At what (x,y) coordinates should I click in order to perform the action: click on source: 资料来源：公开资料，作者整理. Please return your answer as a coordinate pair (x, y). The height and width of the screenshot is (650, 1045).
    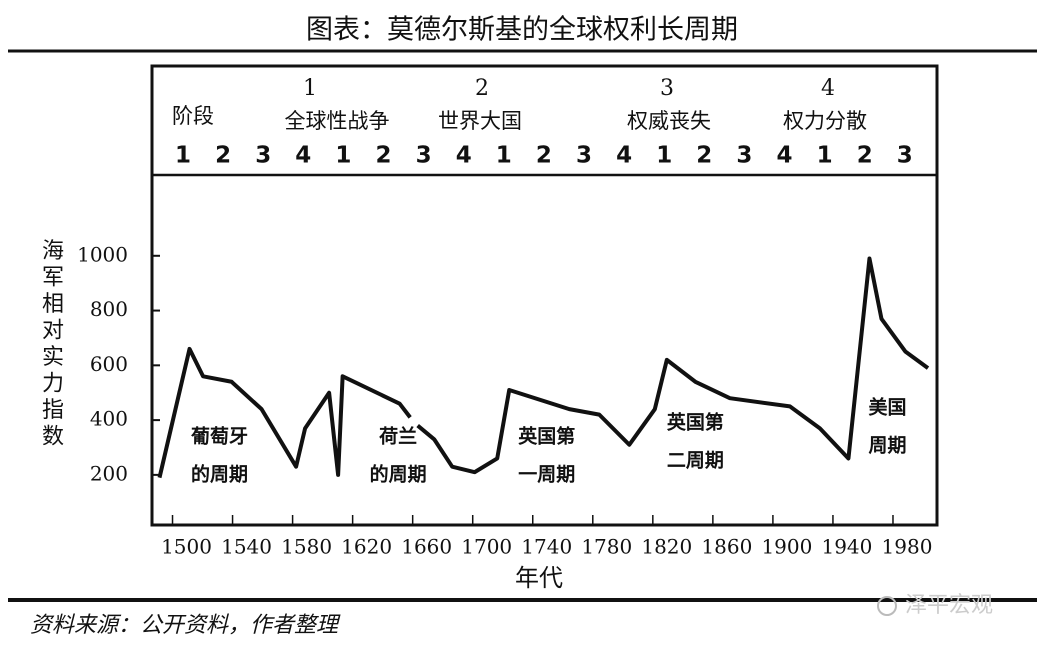
    Looking at the image, I should click on (185, 625).